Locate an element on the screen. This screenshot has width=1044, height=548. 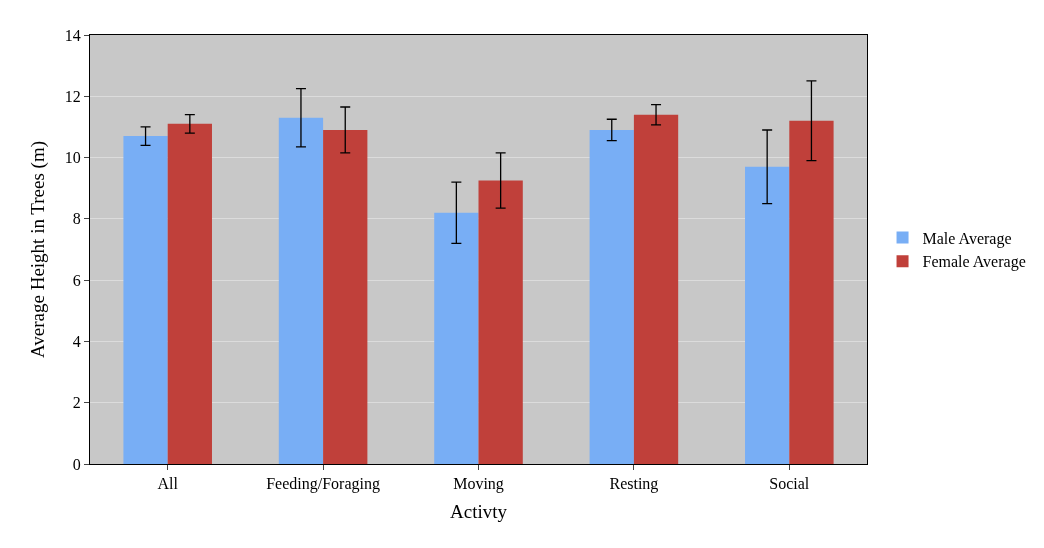
y-tick-label: 0 is located at coordinates (76, 464).